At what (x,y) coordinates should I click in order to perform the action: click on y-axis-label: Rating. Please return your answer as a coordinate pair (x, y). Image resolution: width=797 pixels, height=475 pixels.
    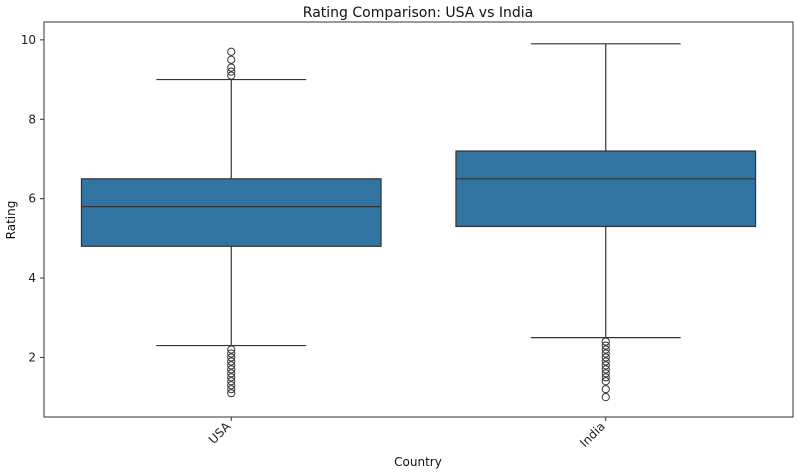
    Looking at the image, I should click on (11, 220).